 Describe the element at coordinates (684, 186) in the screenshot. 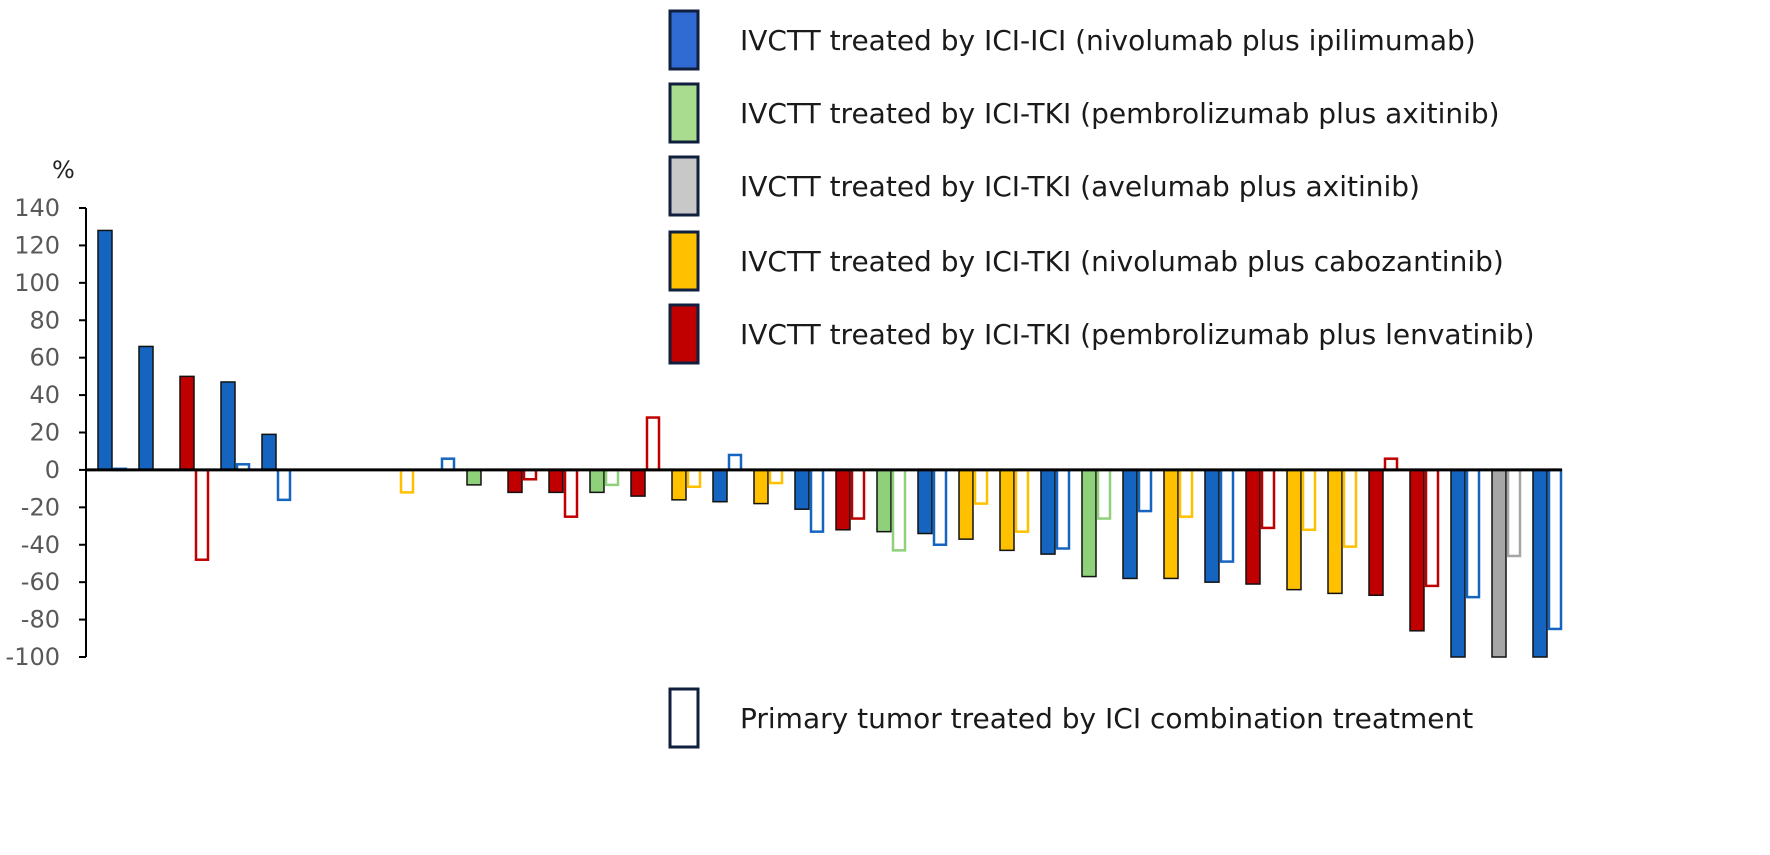

I see `legend-swatch-avelumab_axi` at that location.